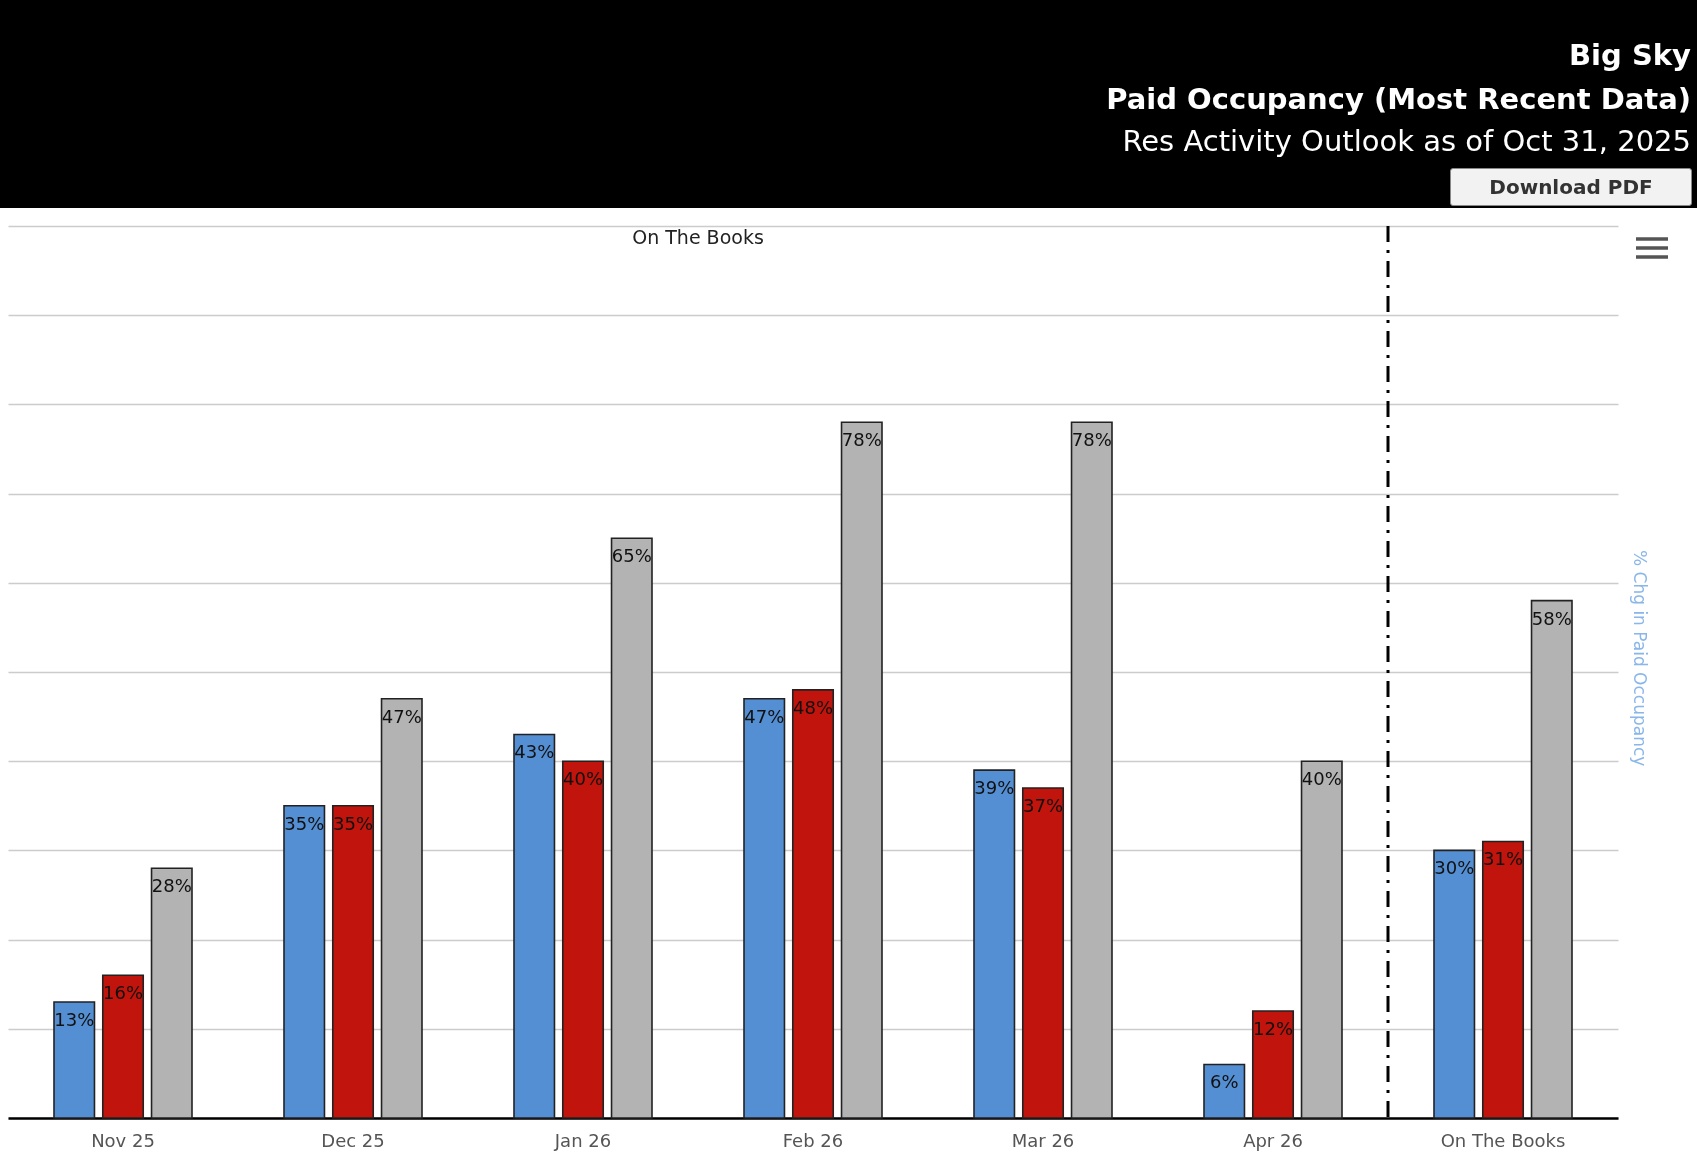 This screenshot has width=1697, height=1170. I want to click on chart-subtitle: Paid Occupancy (Most Recent Data), so click(1398, 99).